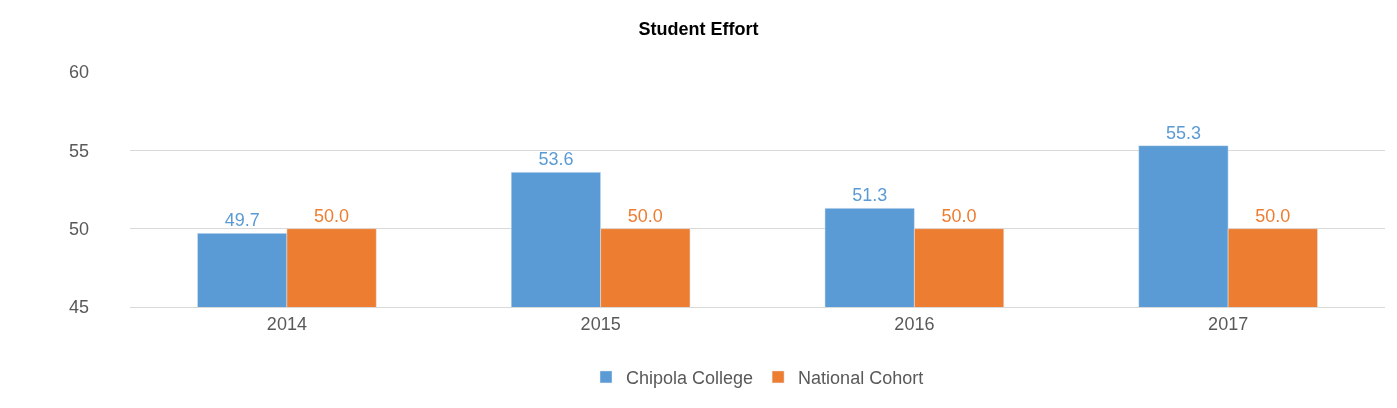 This screenshot has width=1397, height=408. What do you see at coordinates (286, 323) in the screenshot?
I see `x-tick-label: 2014` at bounding box center [286, 323].